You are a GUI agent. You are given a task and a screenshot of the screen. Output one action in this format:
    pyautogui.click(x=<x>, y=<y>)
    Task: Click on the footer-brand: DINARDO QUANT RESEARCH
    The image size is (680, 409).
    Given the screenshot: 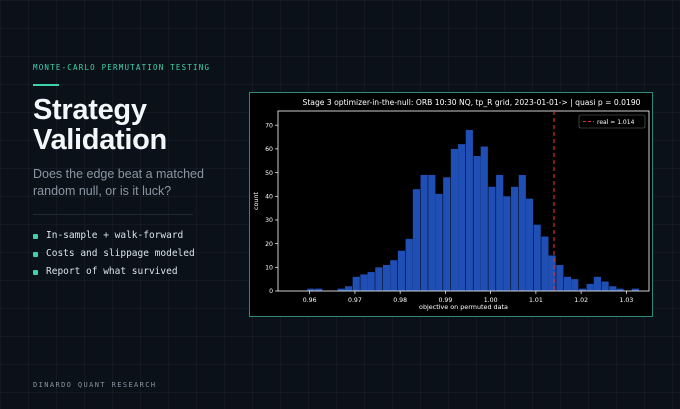 What is the action you would take?
    pyautogui.click(x=95, y=385)
    